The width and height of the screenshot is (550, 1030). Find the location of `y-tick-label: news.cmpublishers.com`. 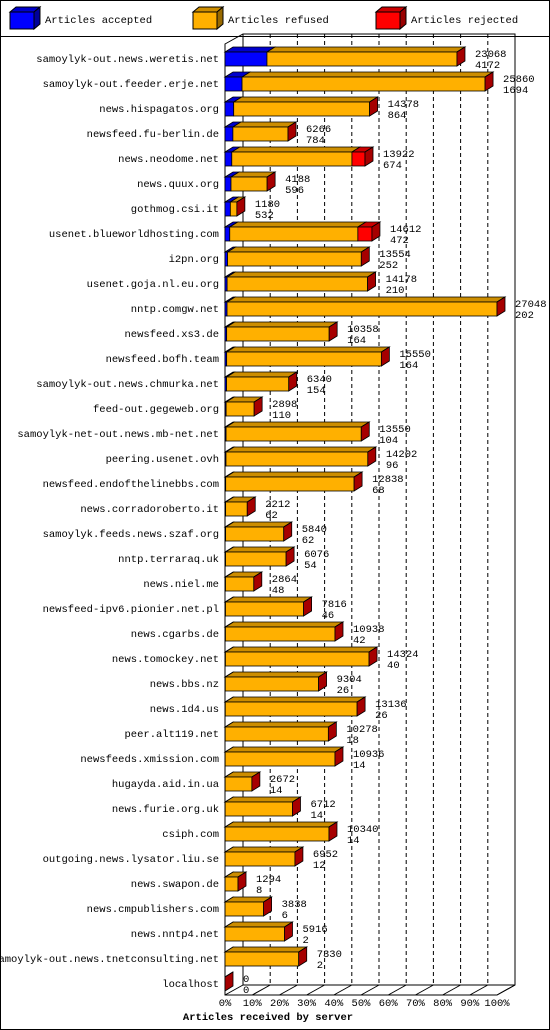

y-tick-label: news.cmpublishers.com is located at coordinates (153, 910).